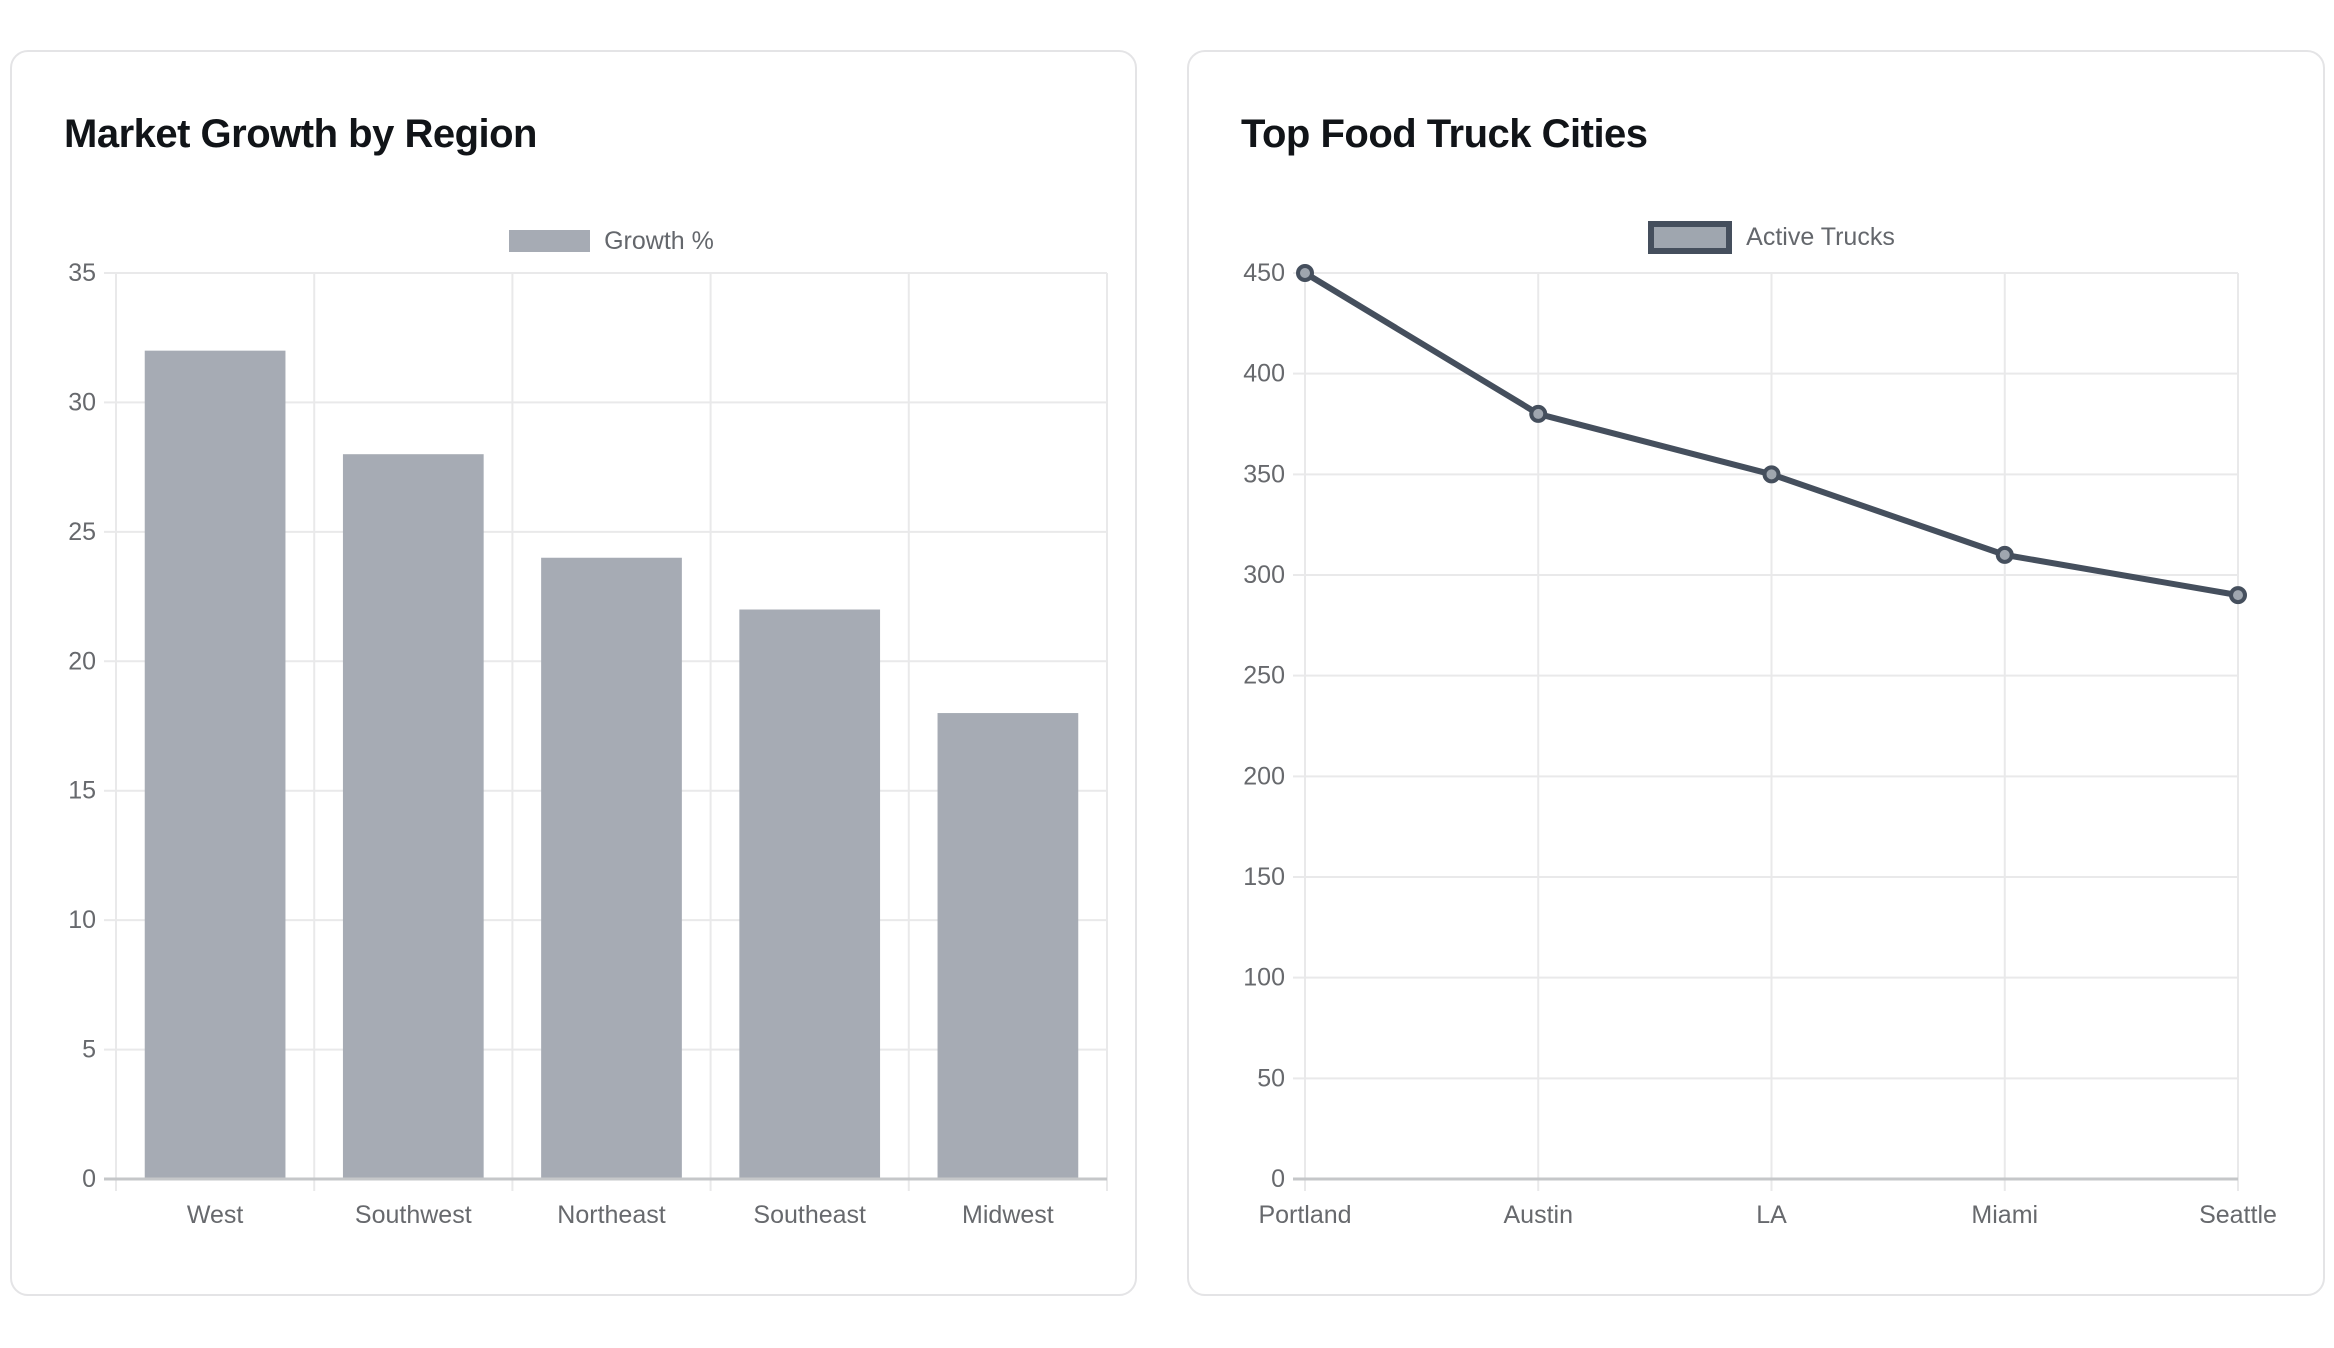  Describe the element at coordinates (1771, 1215) in the screenshot. I see `x-tick-label: LA` at that location.